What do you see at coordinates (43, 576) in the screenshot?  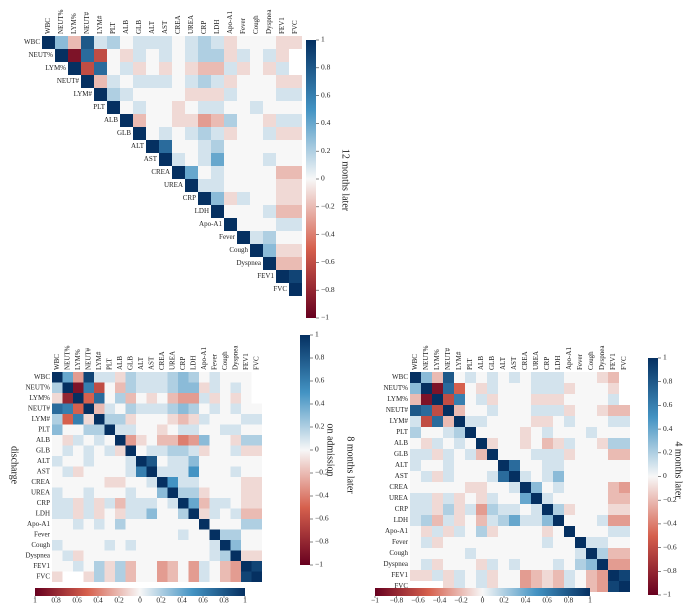 I see `row-label: FVC` at bounding box center [43, 576].